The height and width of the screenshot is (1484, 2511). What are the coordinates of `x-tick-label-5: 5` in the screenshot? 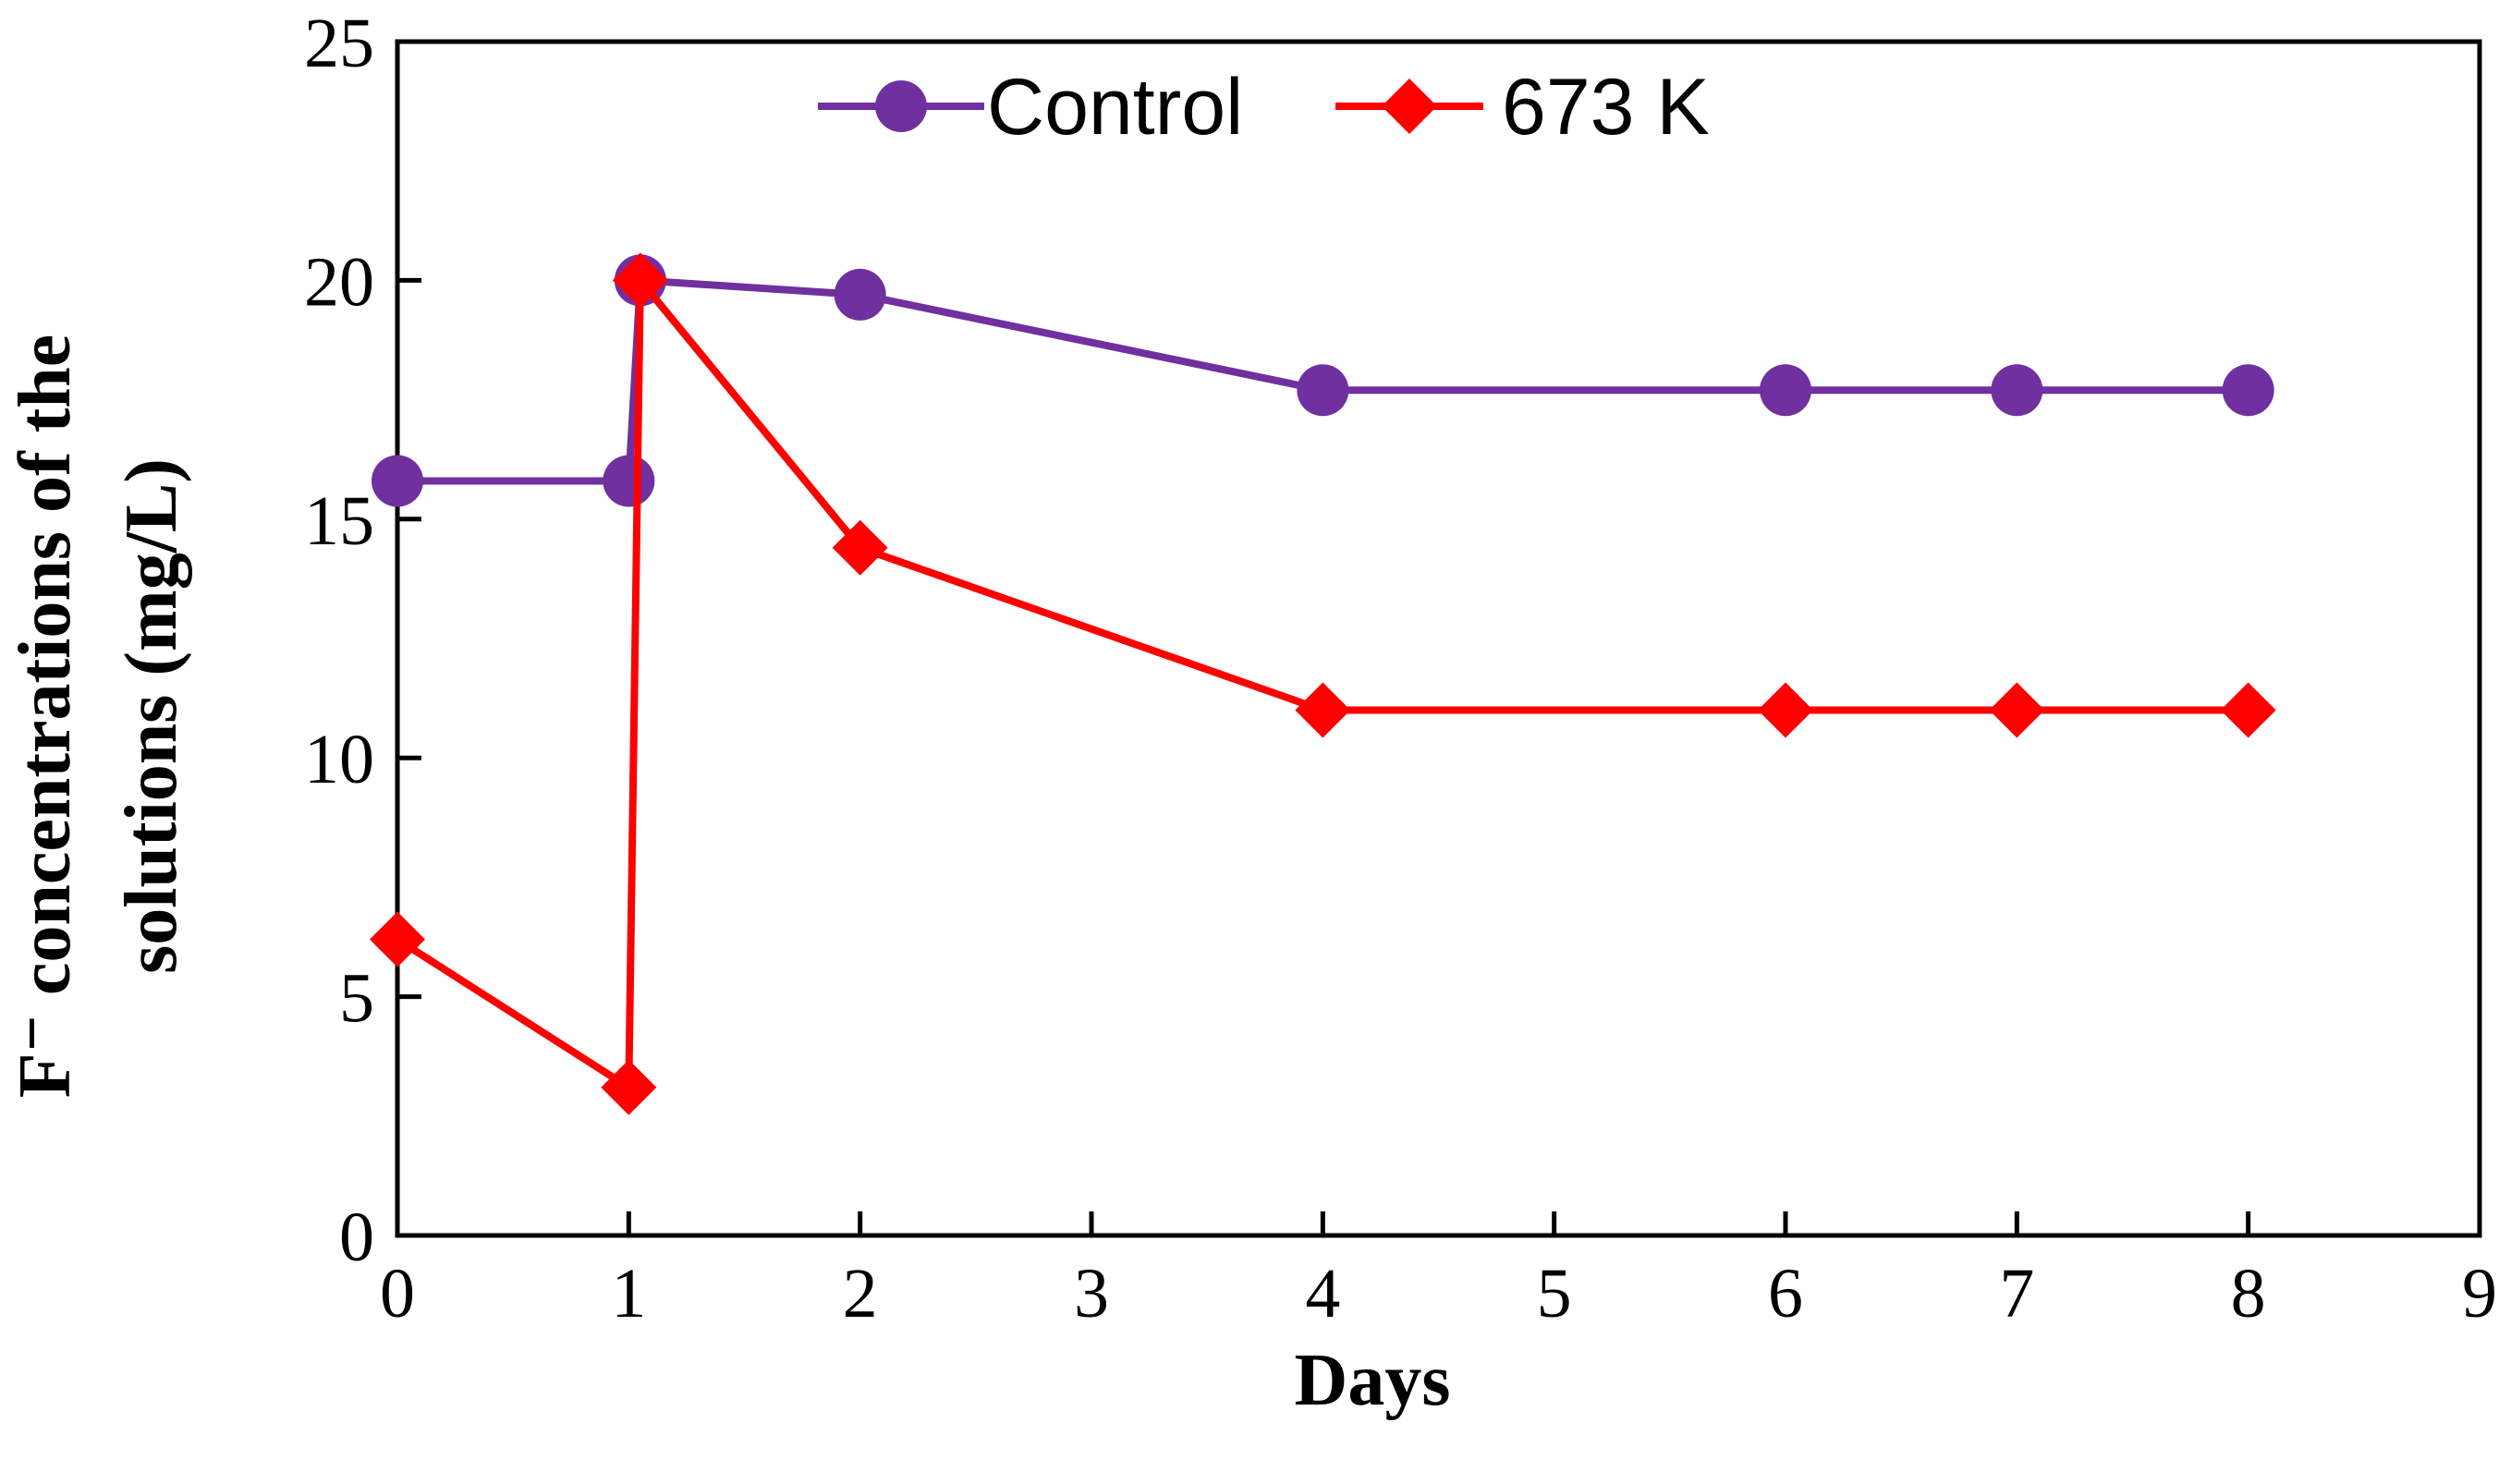 It's located at (1554, 1293).